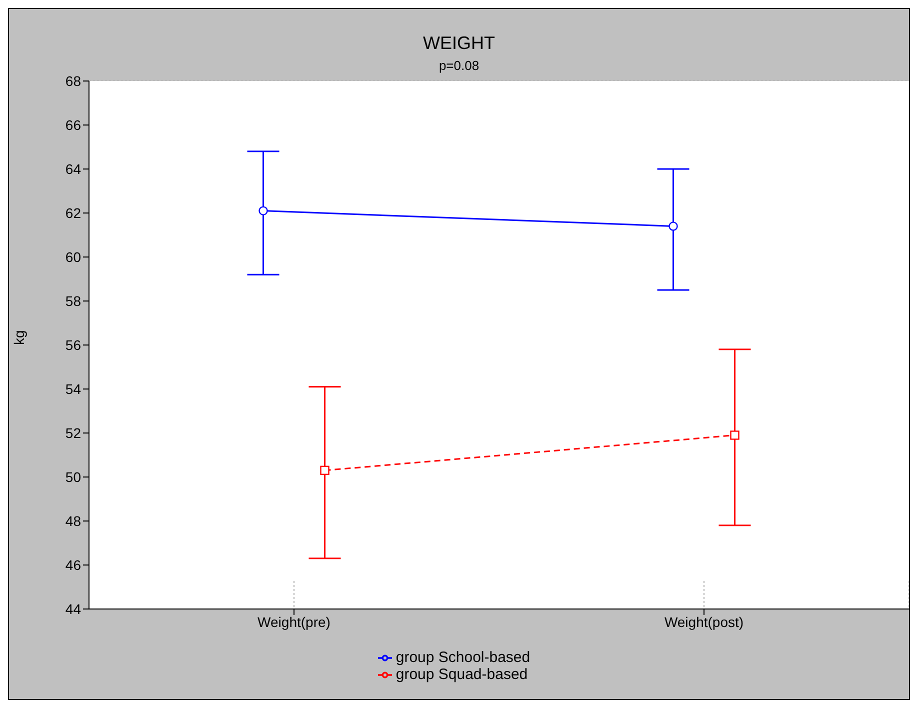  What do you see at coordinates (73, 388) in the screenshot?
I see `y-tick-label: 54` at bounding box center [73, 388].